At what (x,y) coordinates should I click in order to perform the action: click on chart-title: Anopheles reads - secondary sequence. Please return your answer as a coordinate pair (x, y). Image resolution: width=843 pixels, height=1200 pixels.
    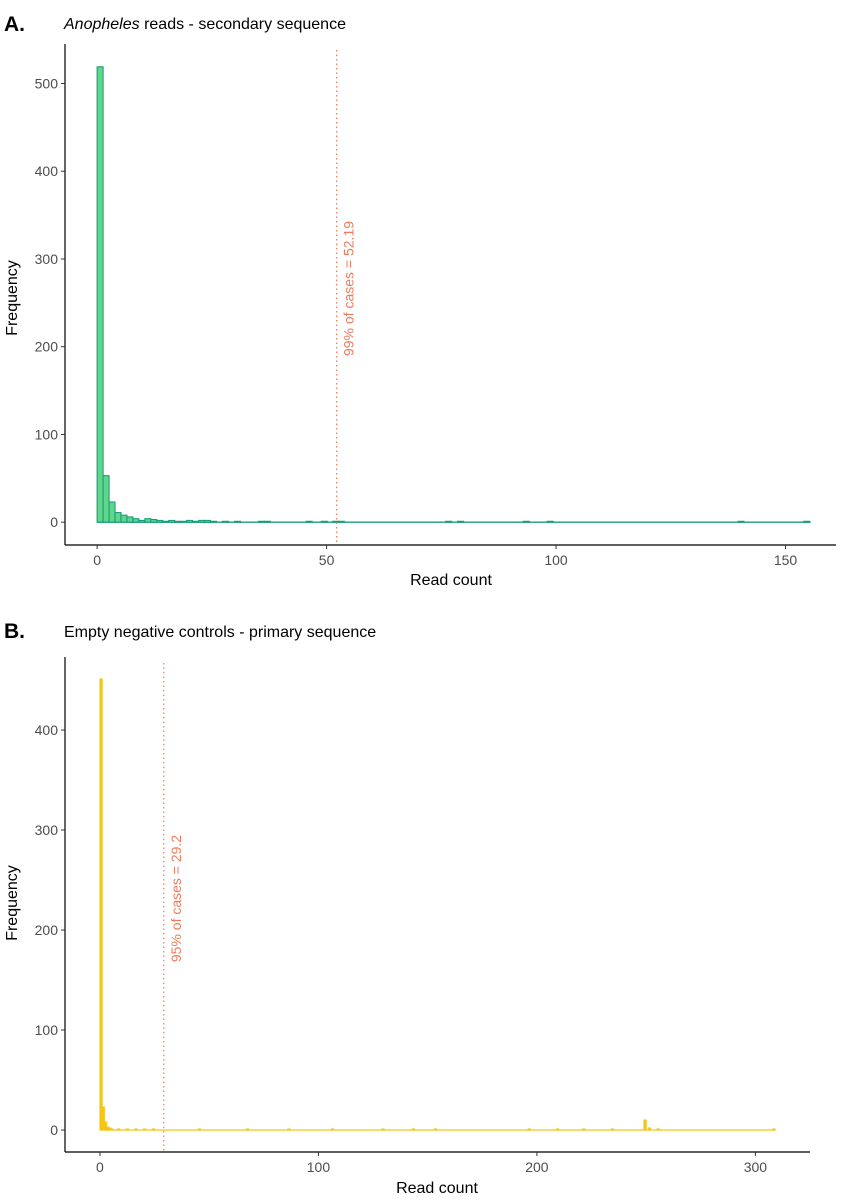
    Looking at the image, I should click on (204, 24).